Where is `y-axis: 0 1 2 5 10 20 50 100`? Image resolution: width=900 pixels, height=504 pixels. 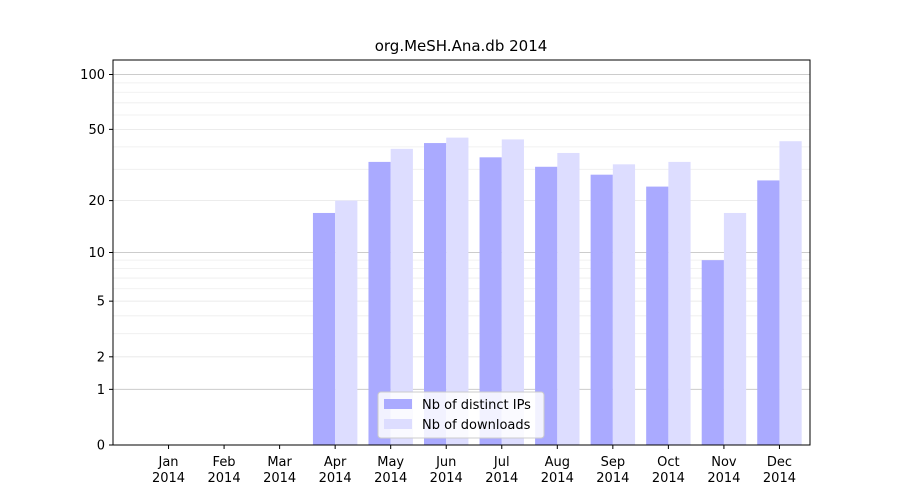 y-axis: 0 1 2 5 10 20 50 100 is located at coordinates (96, 261).